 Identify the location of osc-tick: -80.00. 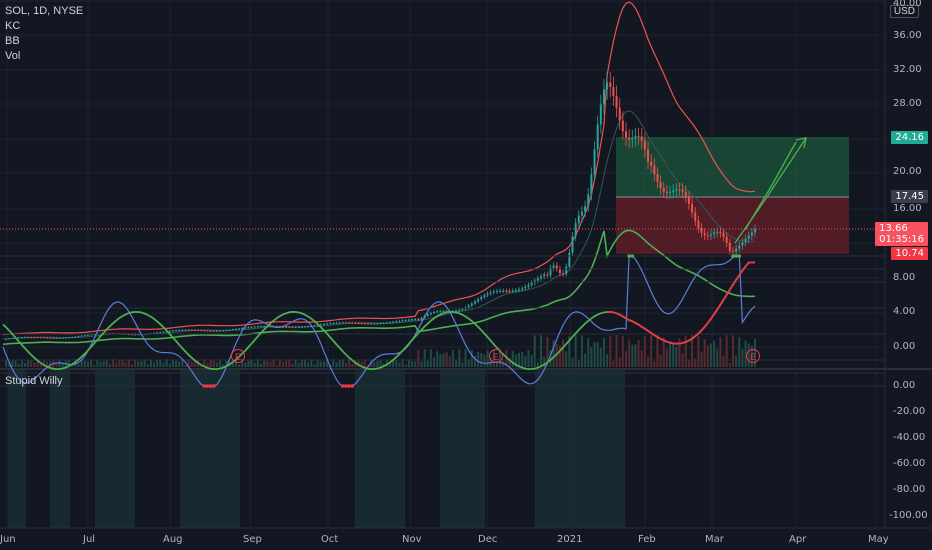
(909, 489).